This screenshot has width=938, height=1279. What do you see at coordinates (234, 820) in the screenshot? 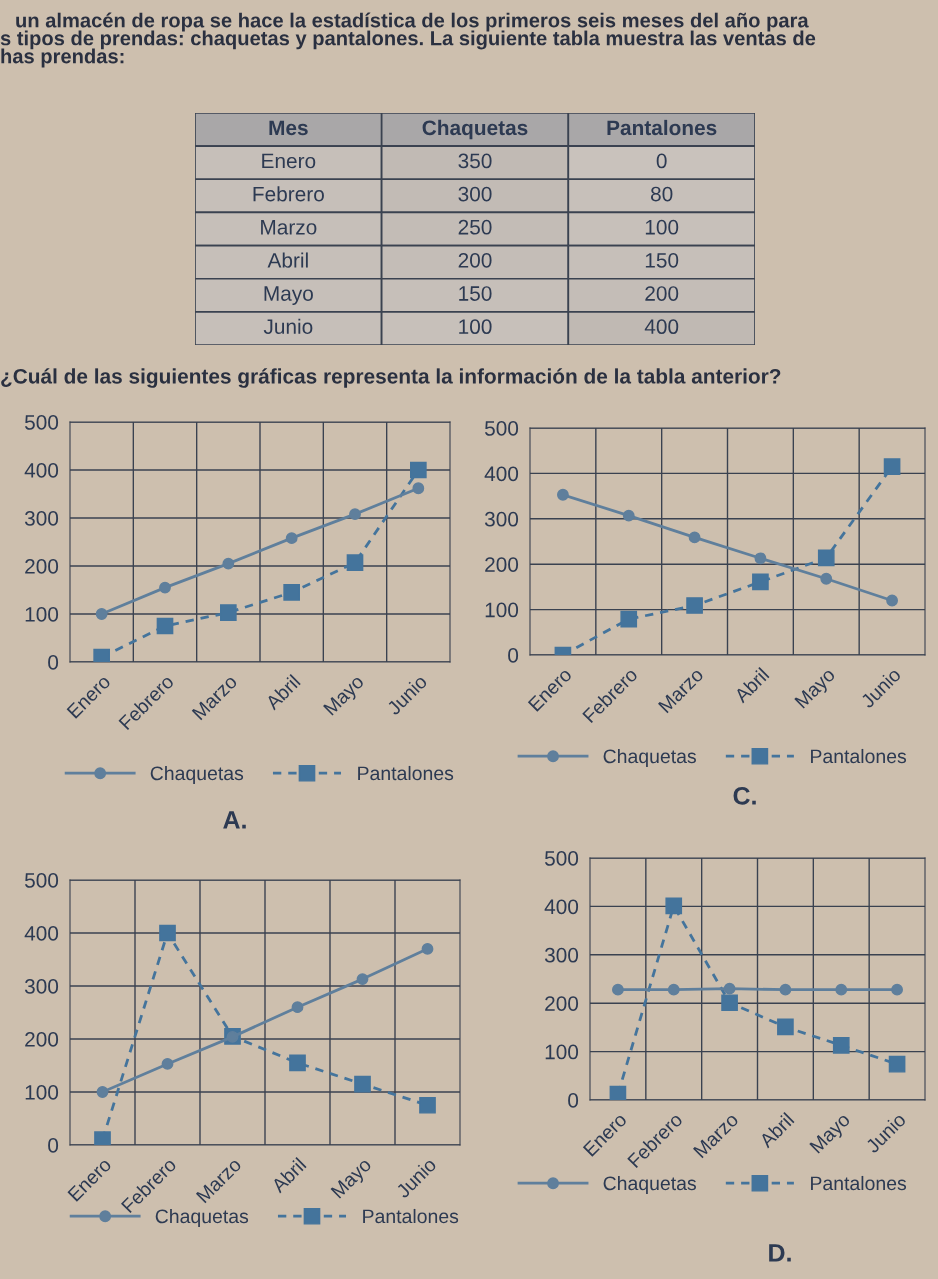
I see `text: A.` at bounding box center [234, 820].